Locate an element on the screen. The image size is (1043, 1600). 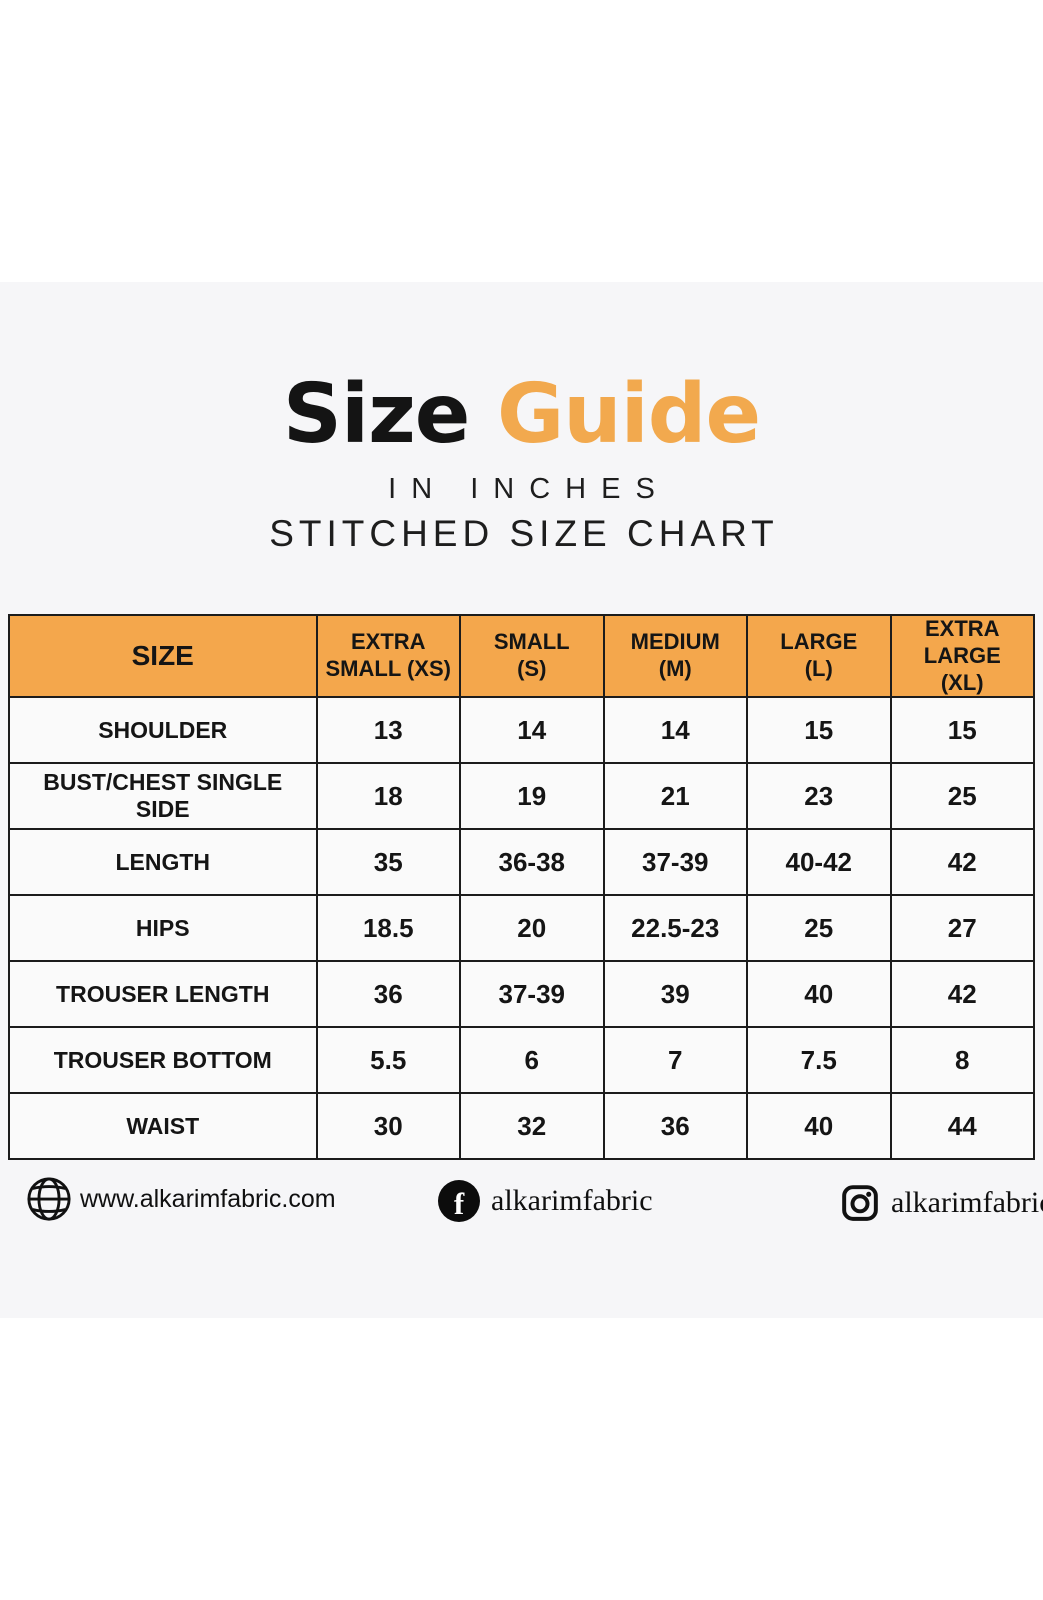
column-header-line2: (L) is located at coordinates (818, 669).